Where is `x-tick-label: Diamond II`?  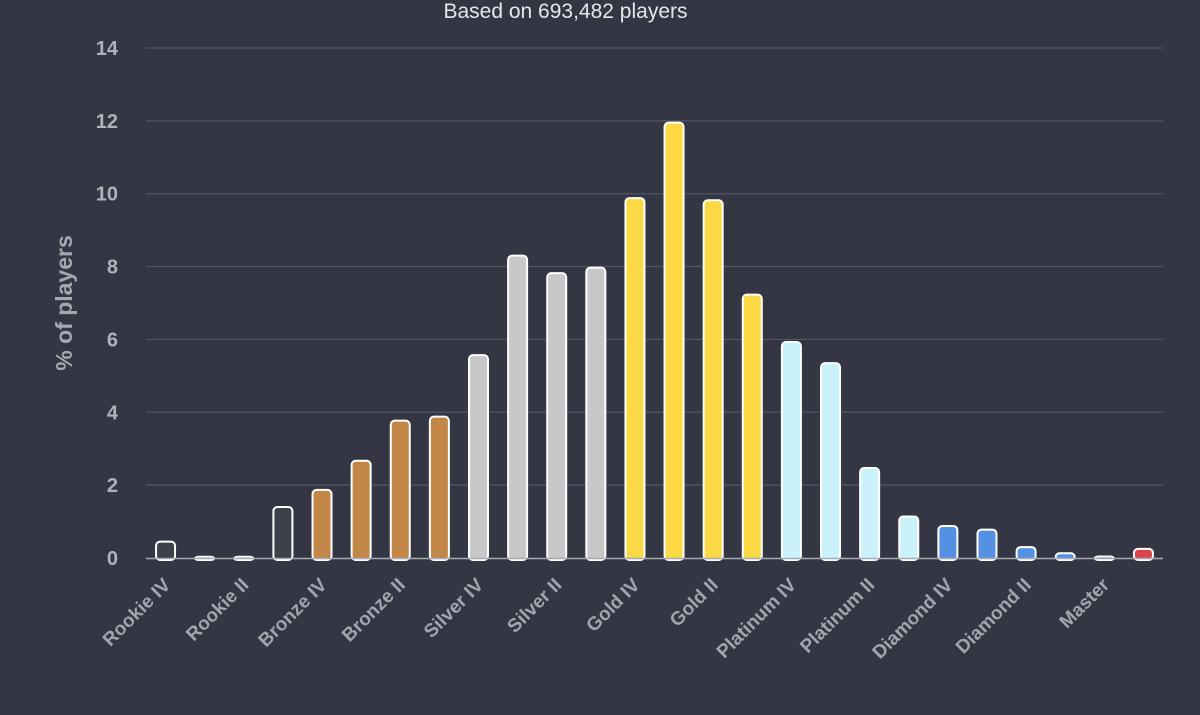 x-tick-label: Diamond II is located at coordinates (994, 617).